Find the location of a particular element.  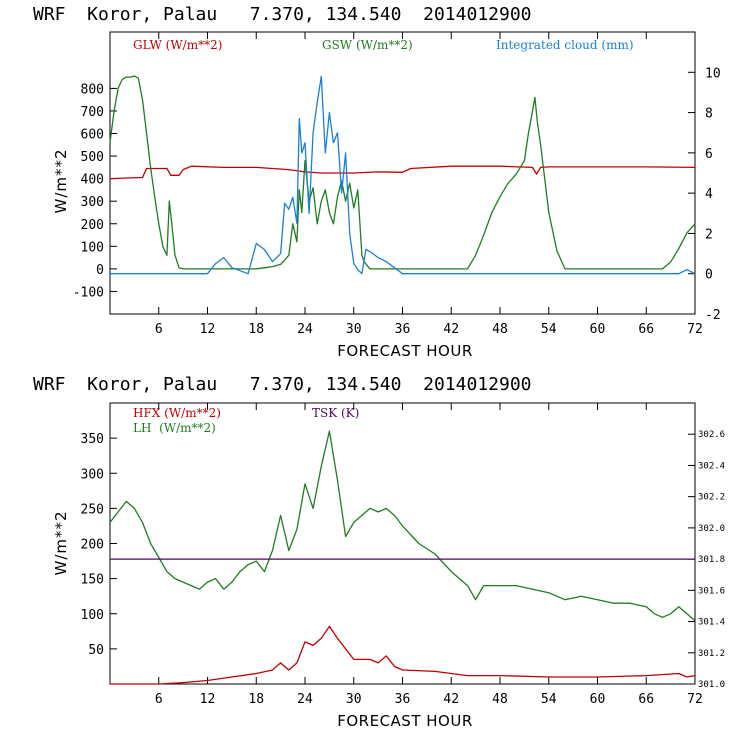

y2-tick-label: 302.6 is located at coordinates (711, 435).